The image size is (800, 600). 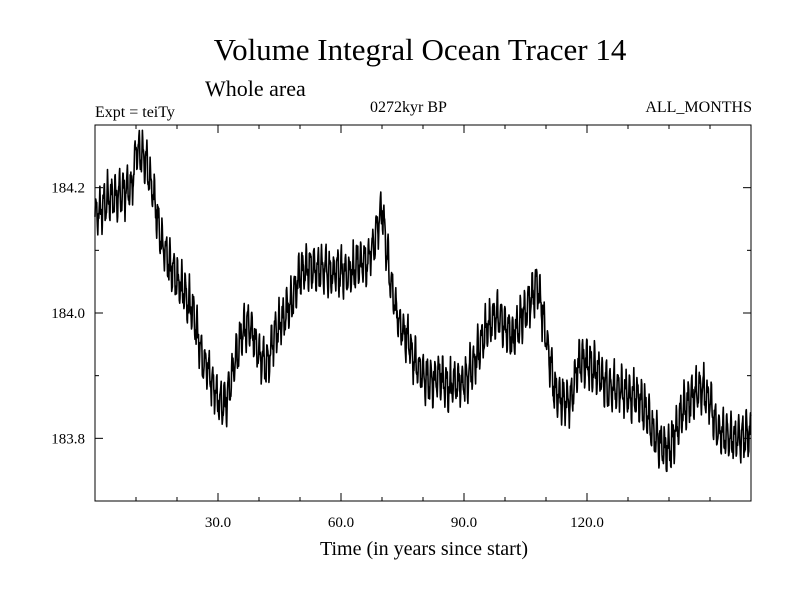 What do you see at coordinates (424, 549) in the screenshot?
I see `x-axis-label: Time (in years since start)` at bounding box center [424, 549].